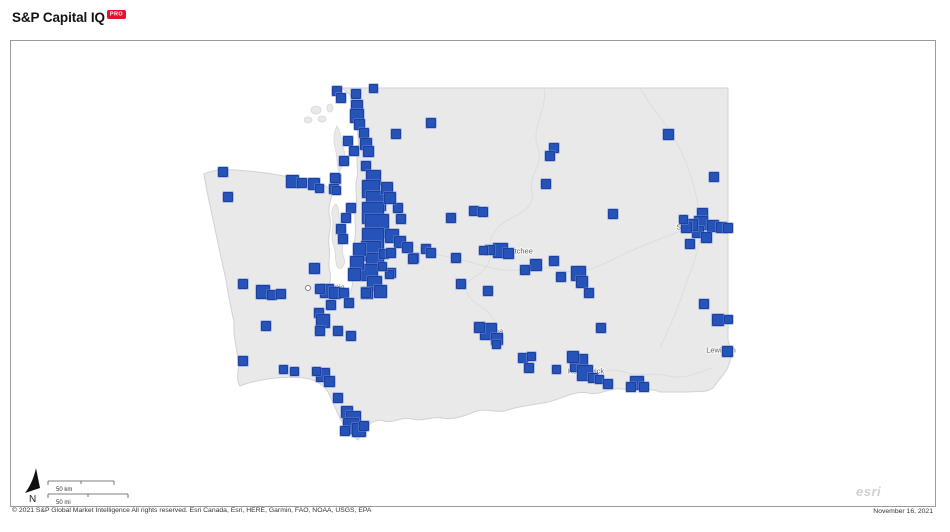  What do you see at coordinates (869, 491) in the screenshot?
I see `esri-watermark: esri` at bounding box center [869, 491].